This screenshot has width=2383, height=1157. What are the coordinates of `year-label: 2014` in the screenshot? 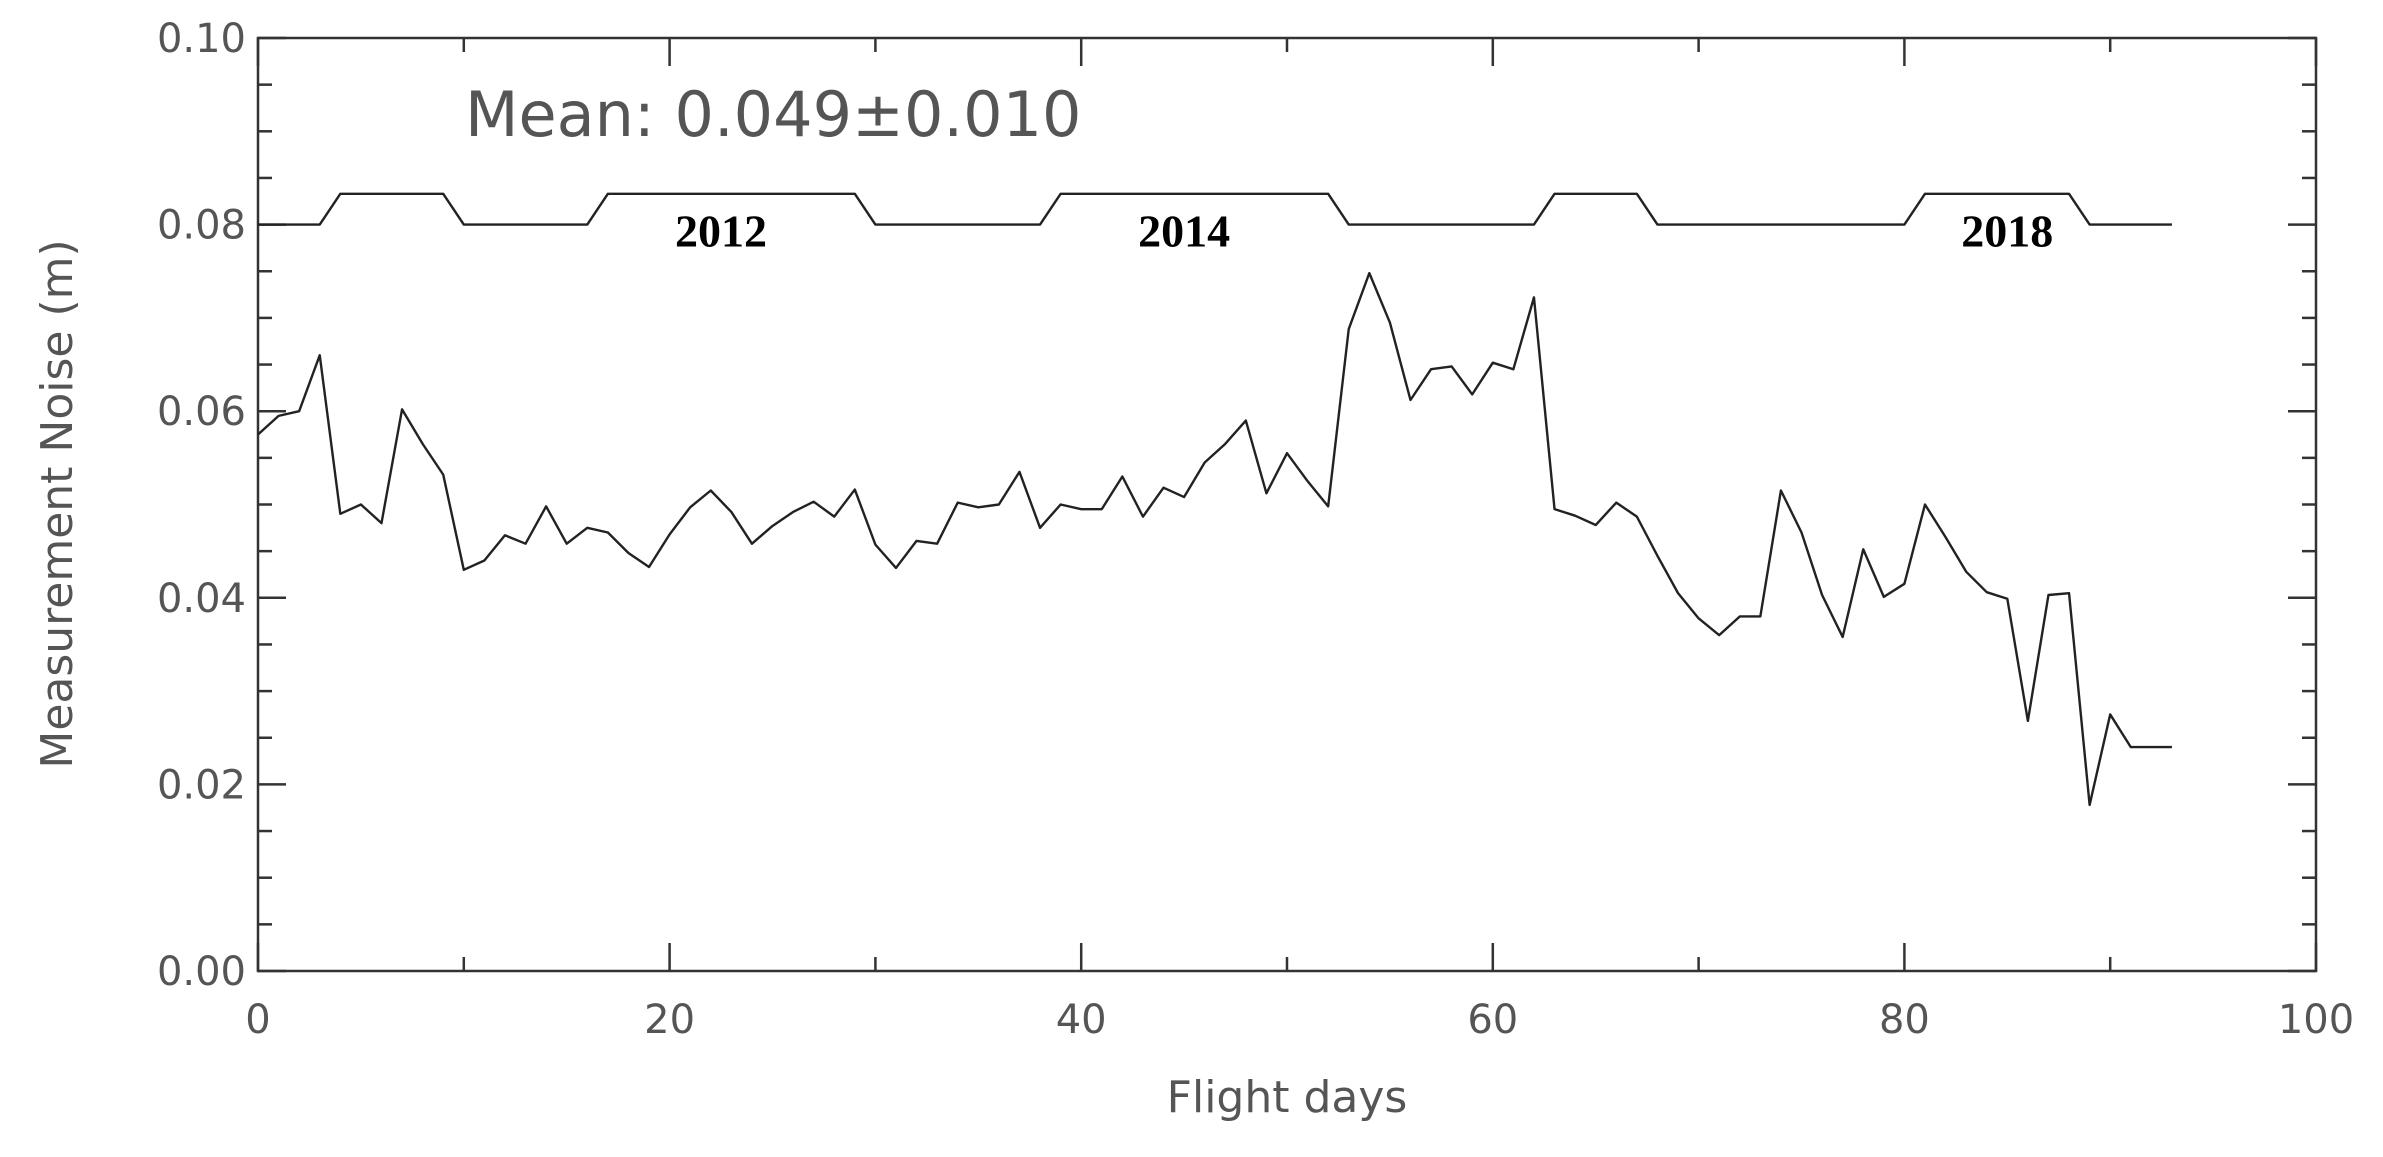 It's located at (1184, 231).